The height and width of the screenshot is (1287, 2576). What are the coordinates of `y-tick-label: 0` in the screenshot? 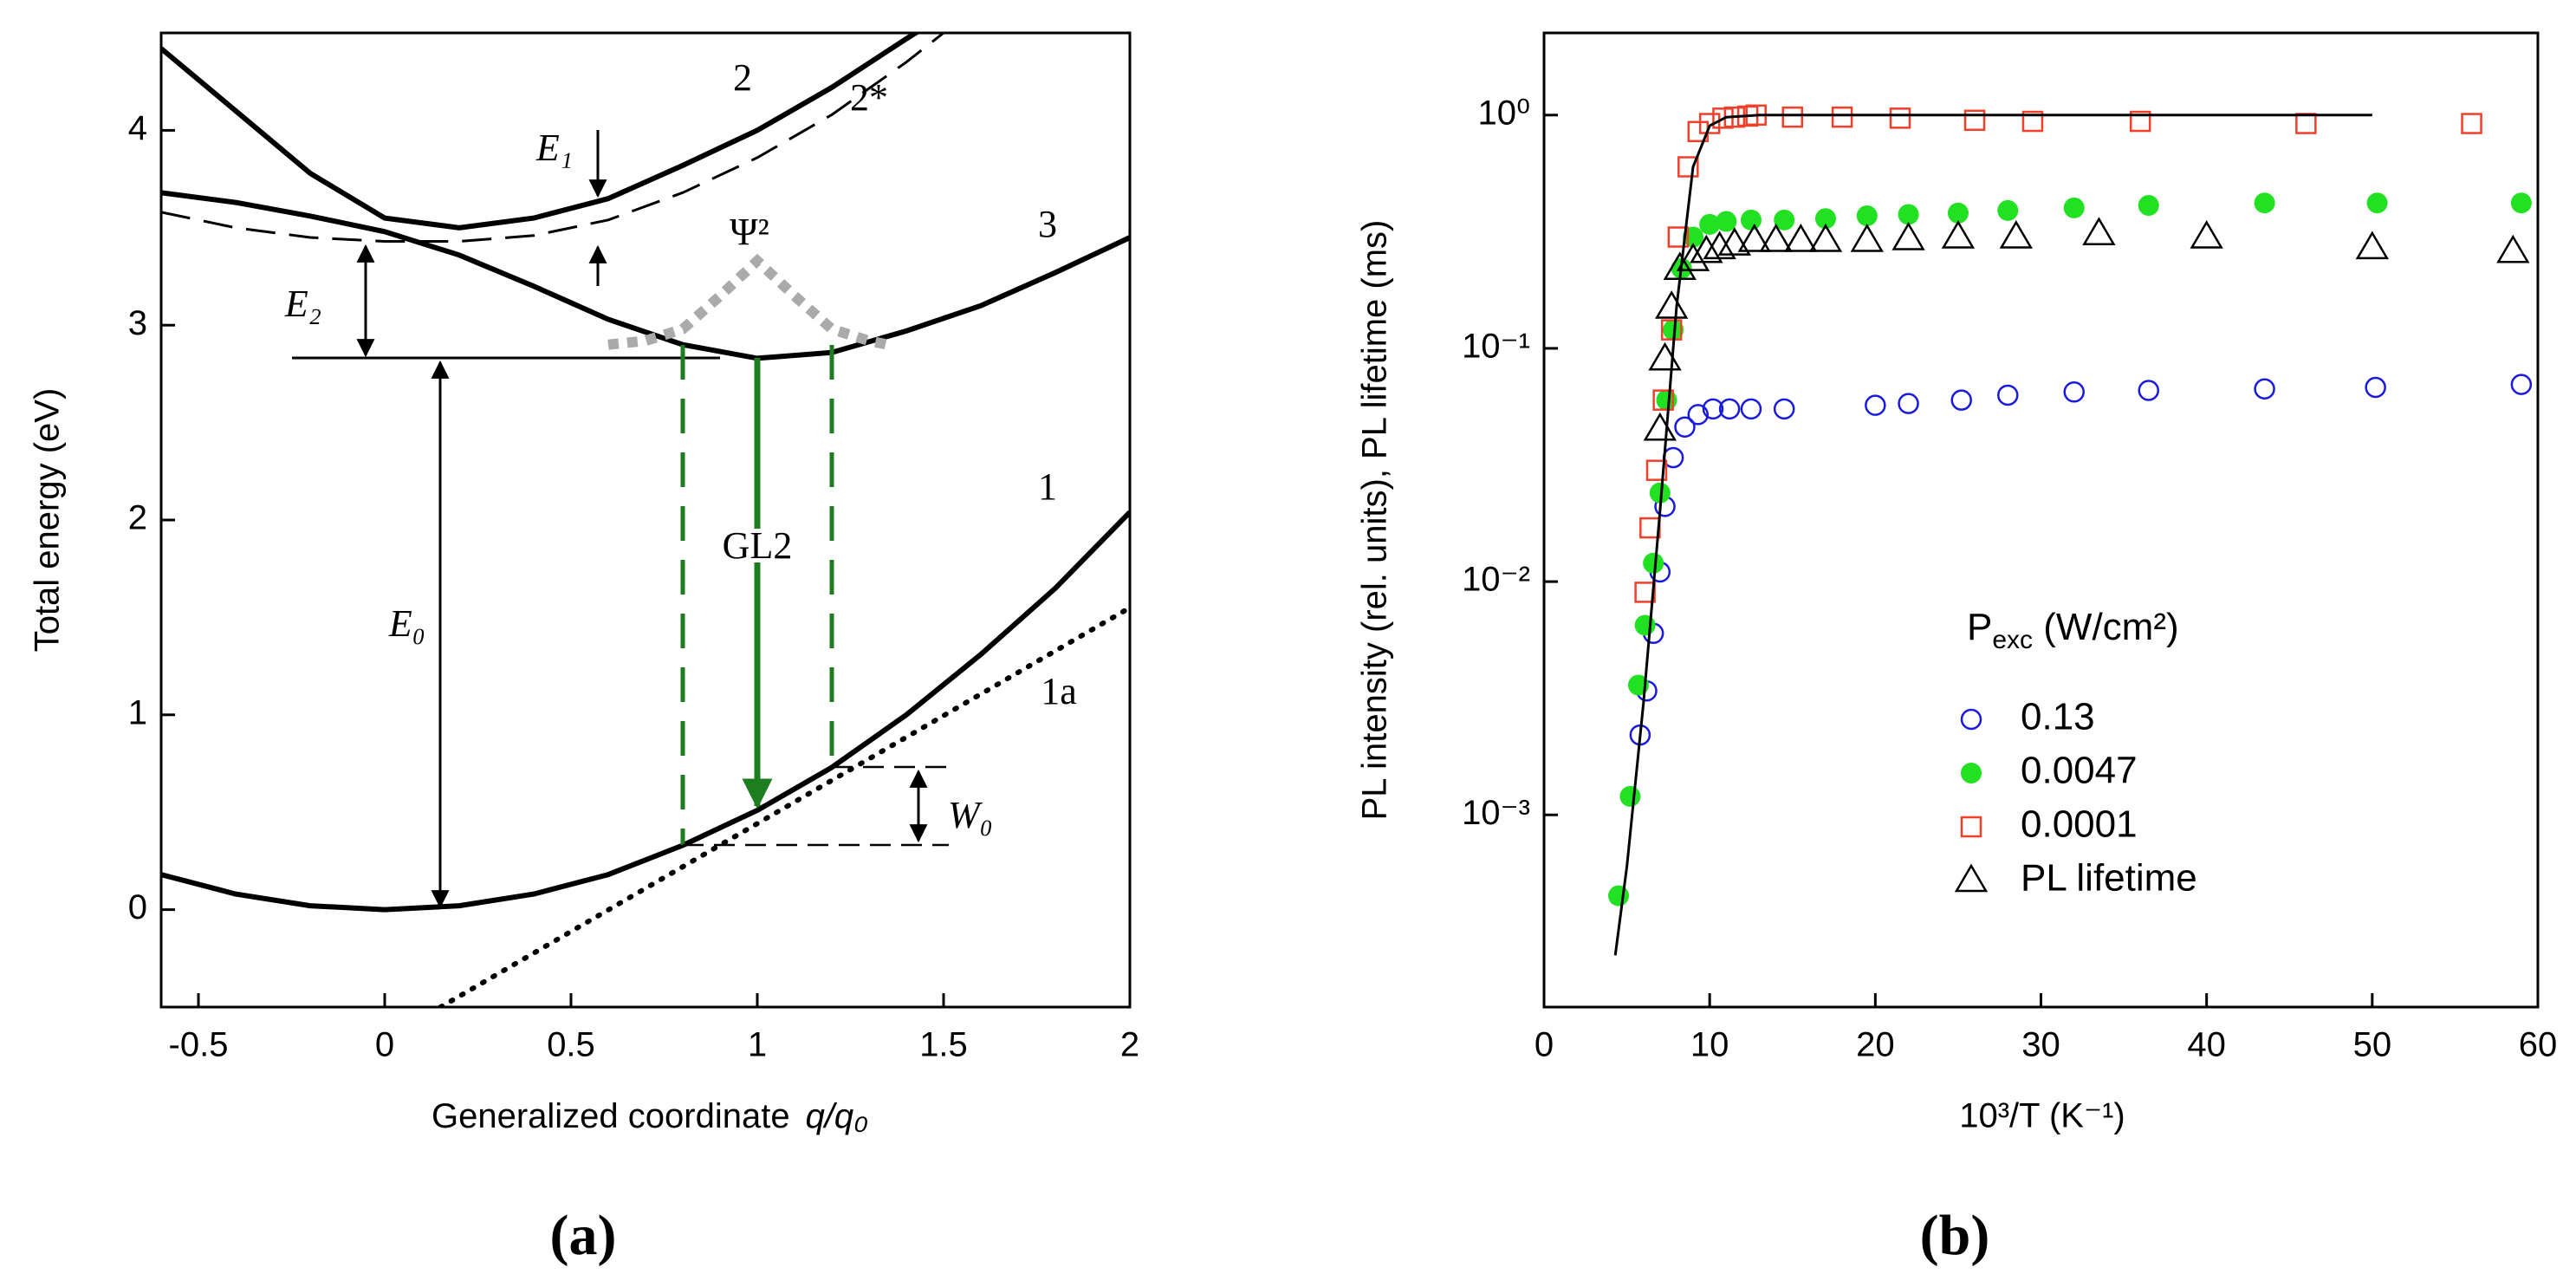 It's located at (138, 907).